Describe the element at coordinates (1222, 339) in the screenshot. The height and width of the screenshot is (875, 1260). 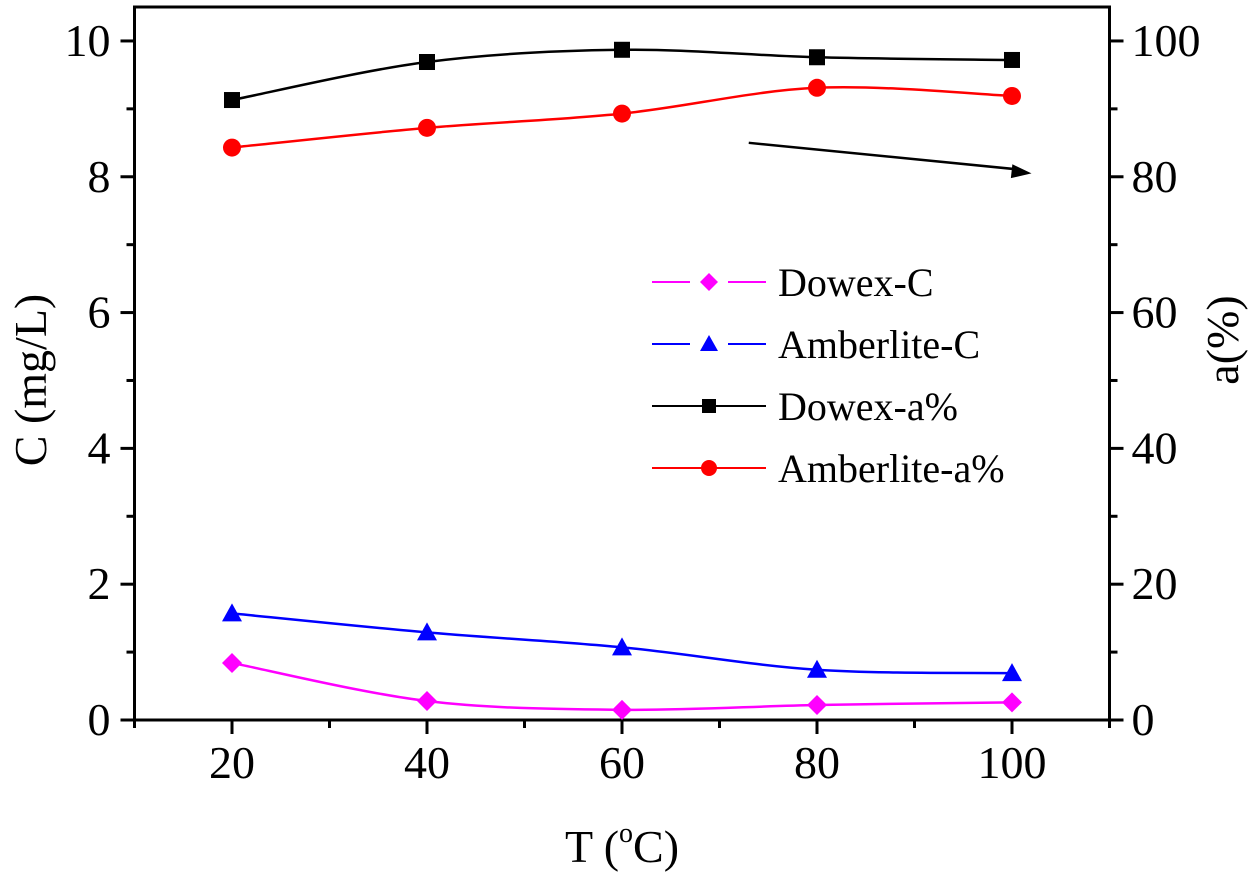
I see `y2-axis-title: a(%)` at that location.